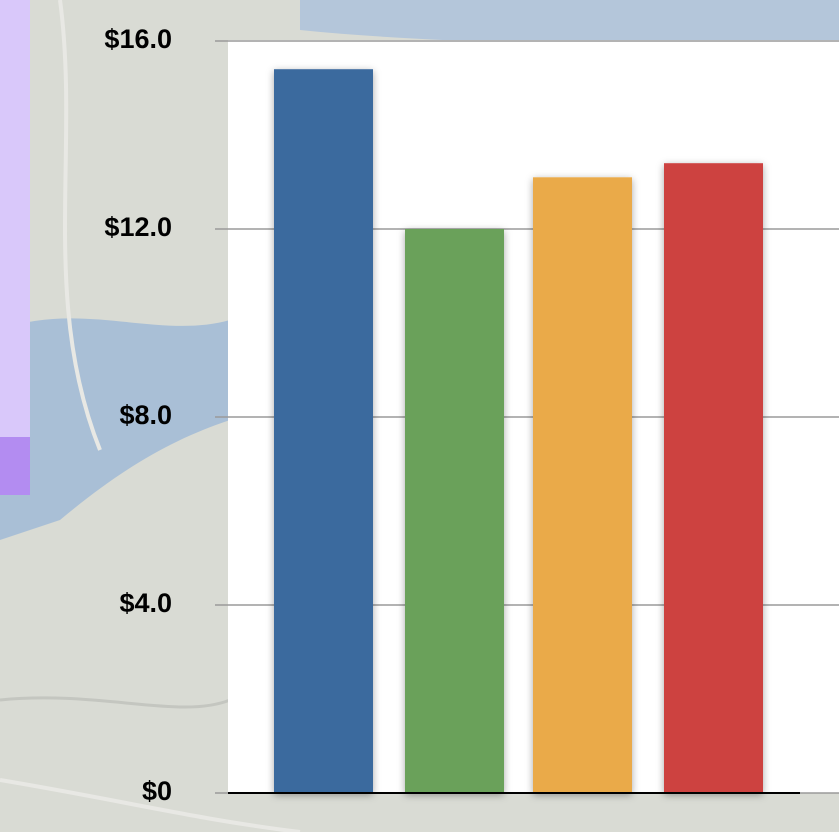 The image size is (839, 832). Describe the element at coordinates (145, 603) in the screenshot. I see `y-tick-label: $4.0` at that location.